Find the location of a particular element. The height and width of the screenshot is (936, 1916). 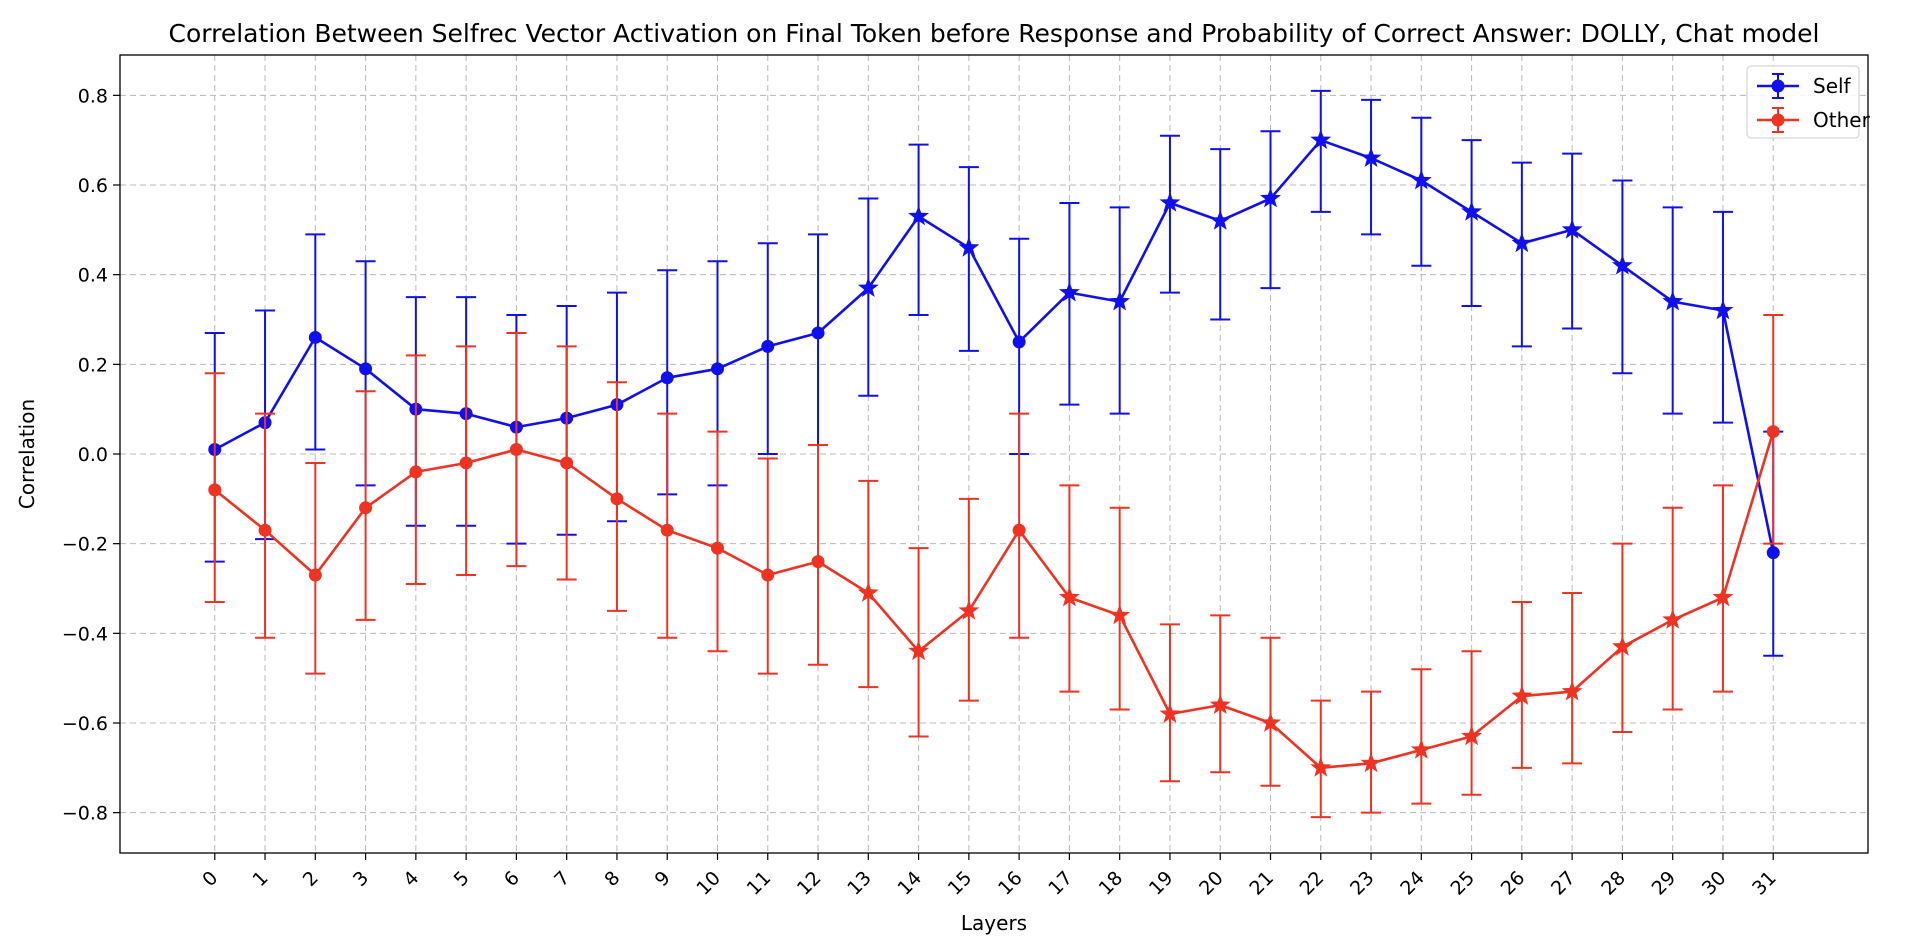

legend: Self Other is located at coordinates (1808, 102).